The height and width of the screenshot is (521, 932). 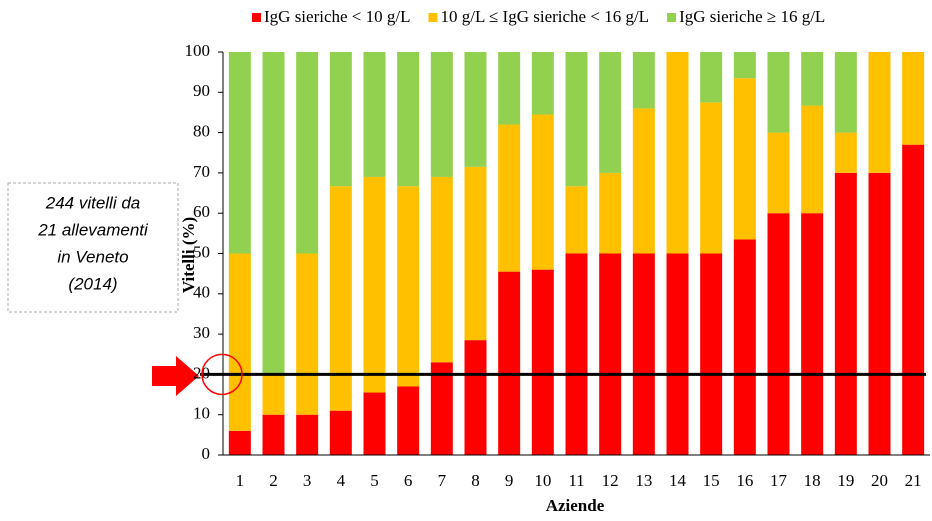 What do you see at coordinates (222, 374) in the screenshot?
I see `highlight-circle` at bounding box center [222, 374].